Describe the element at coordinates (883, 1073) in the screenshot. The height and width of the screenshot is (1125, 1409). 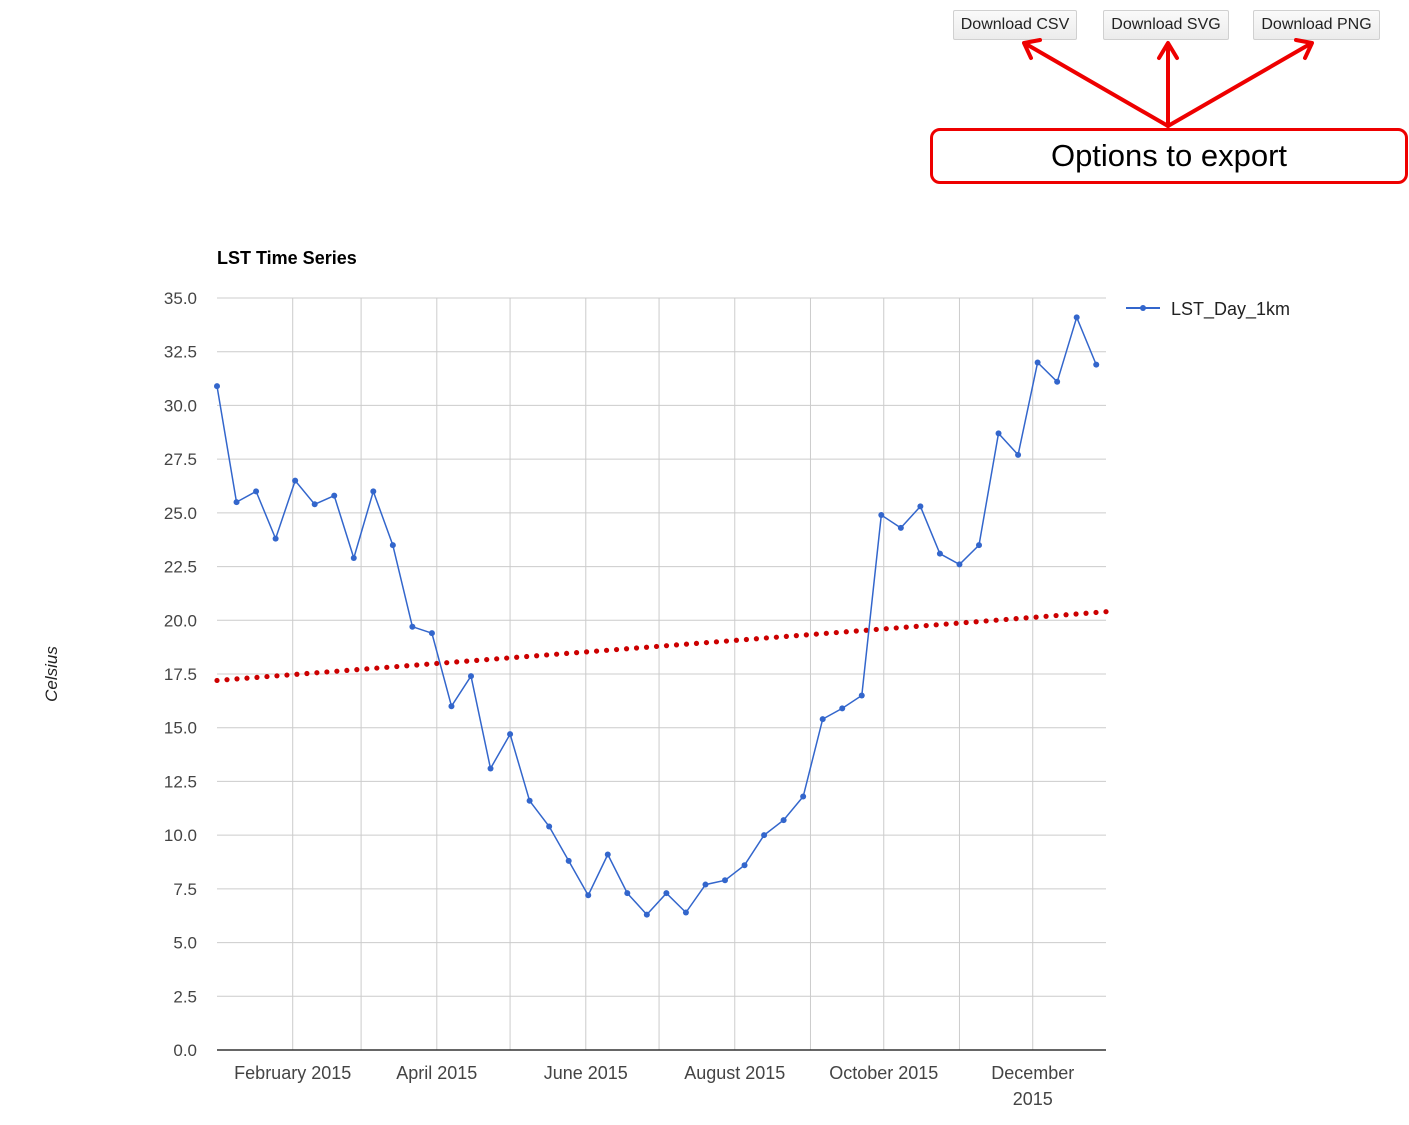
I see `x-tick-label: October 2015` at that location.